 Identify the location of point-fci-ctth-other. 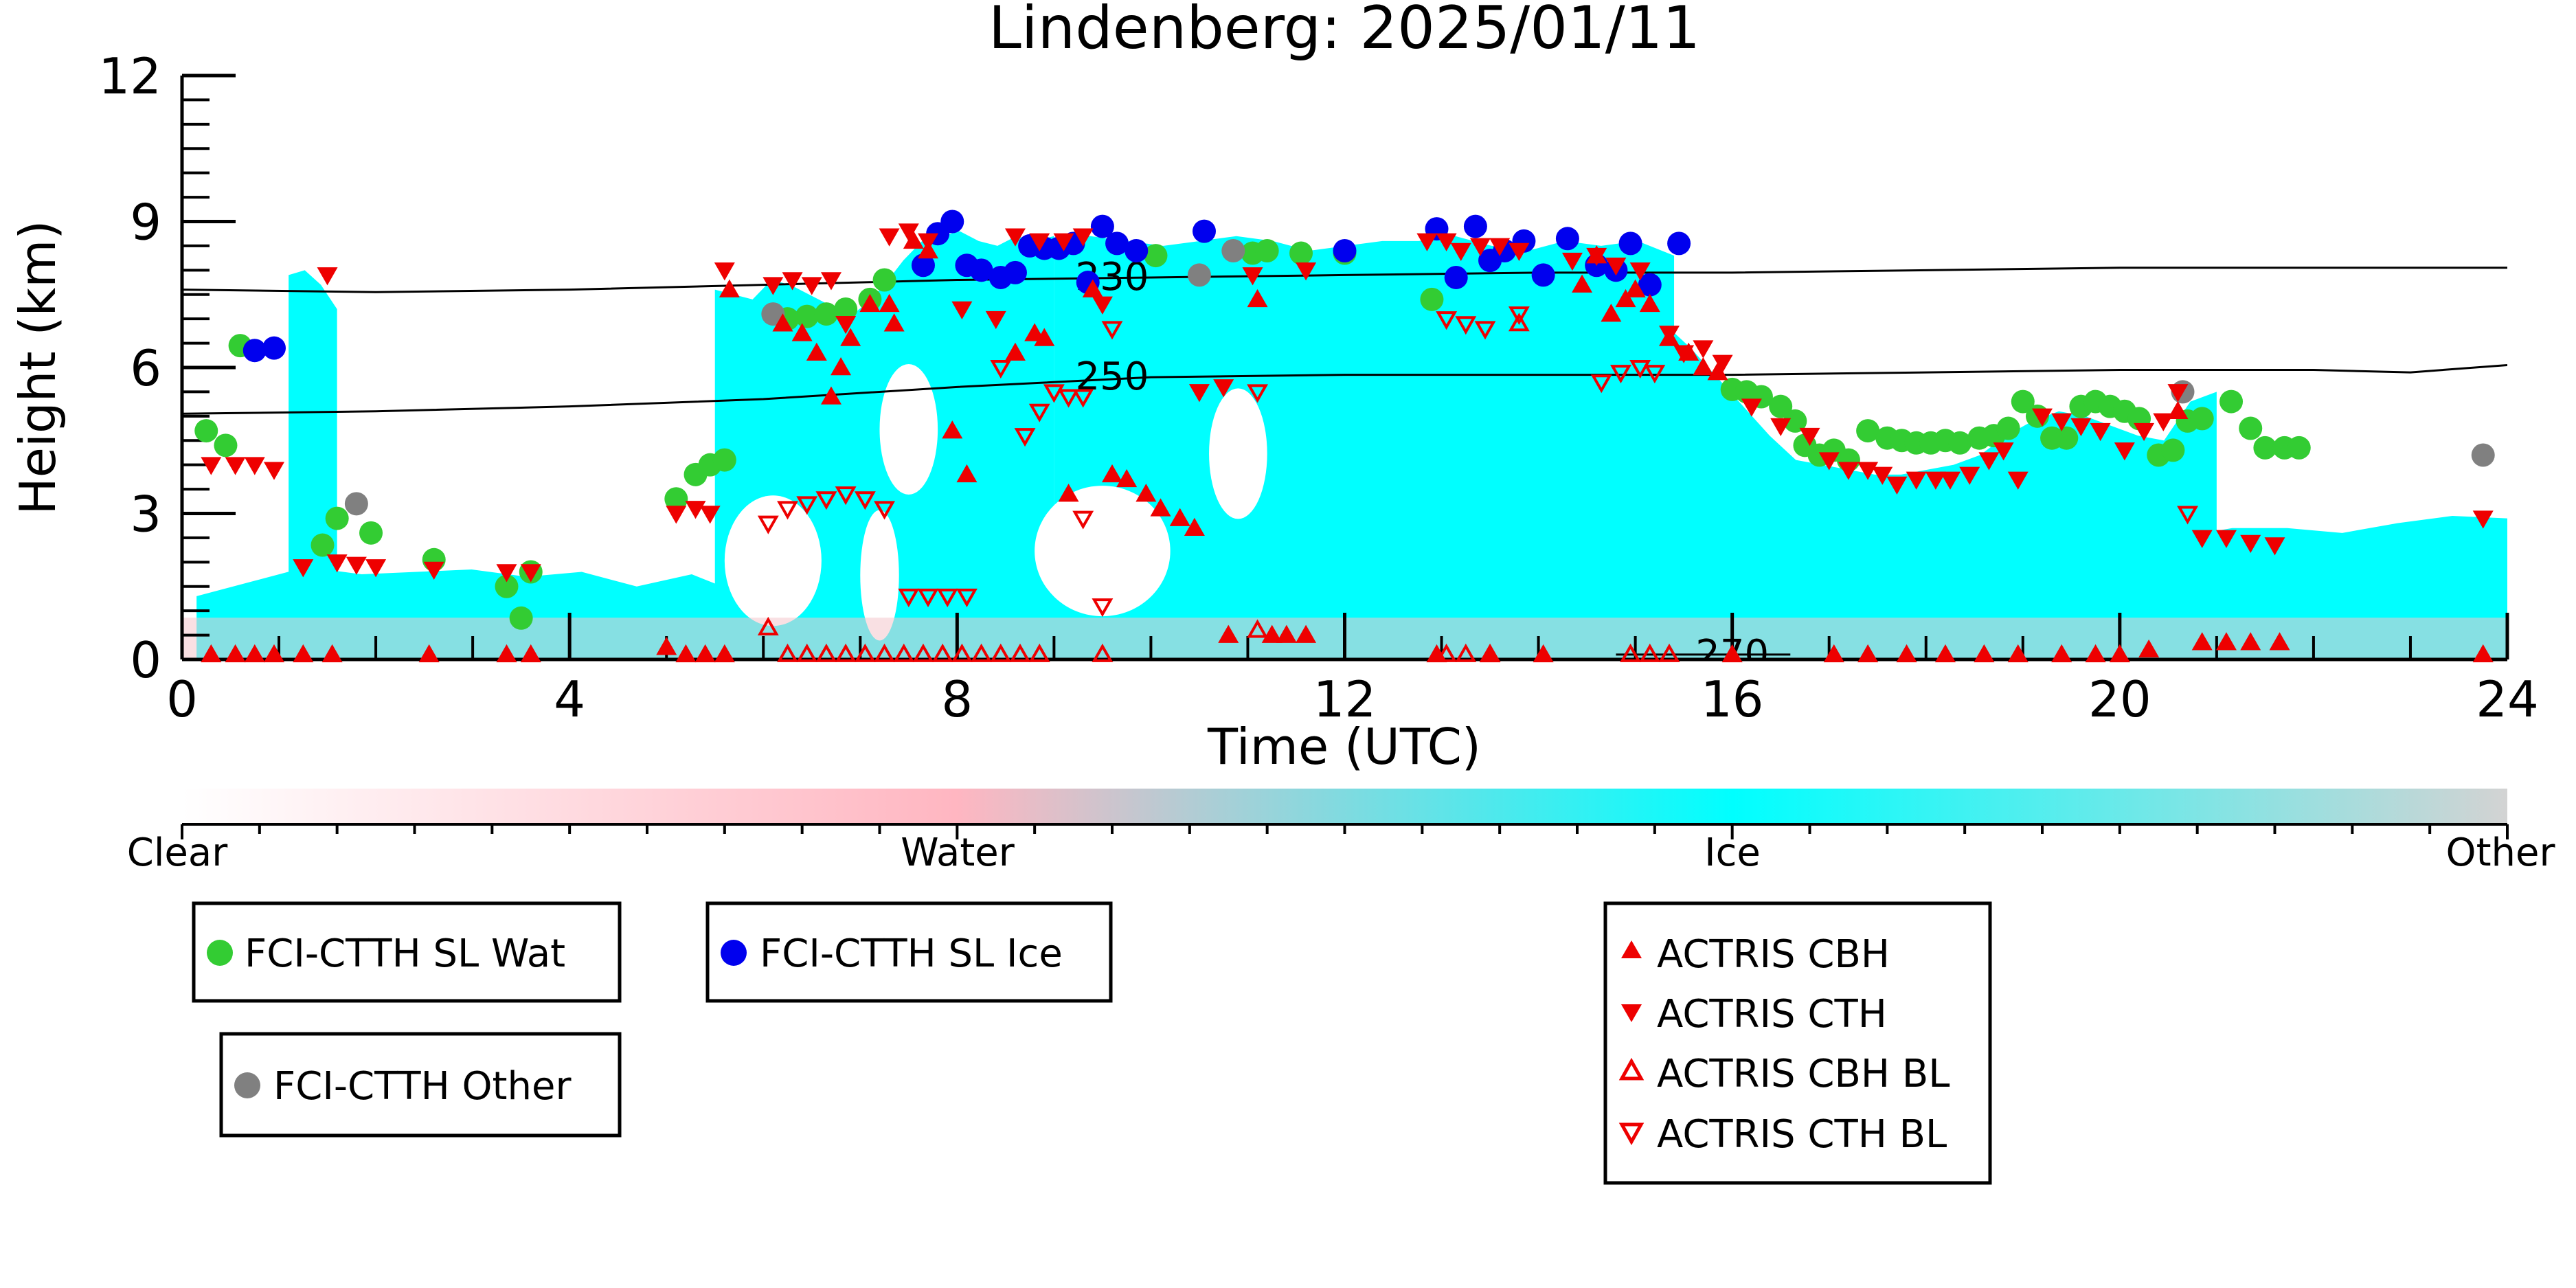
(1199, 275).